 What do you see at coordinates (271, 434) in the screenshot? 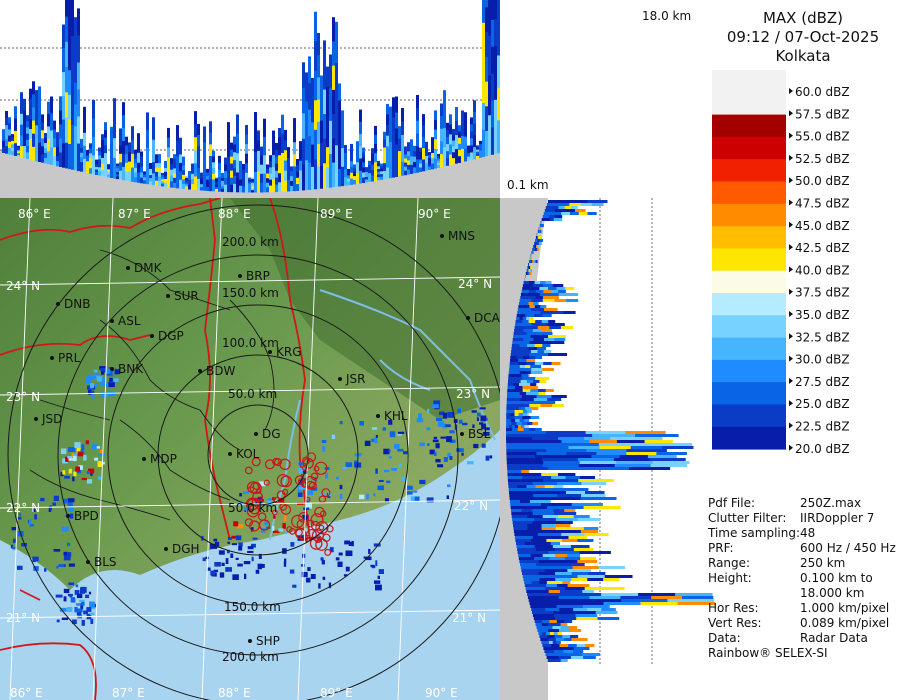
I see `station-label: DG` at bounding box center [271, 434].